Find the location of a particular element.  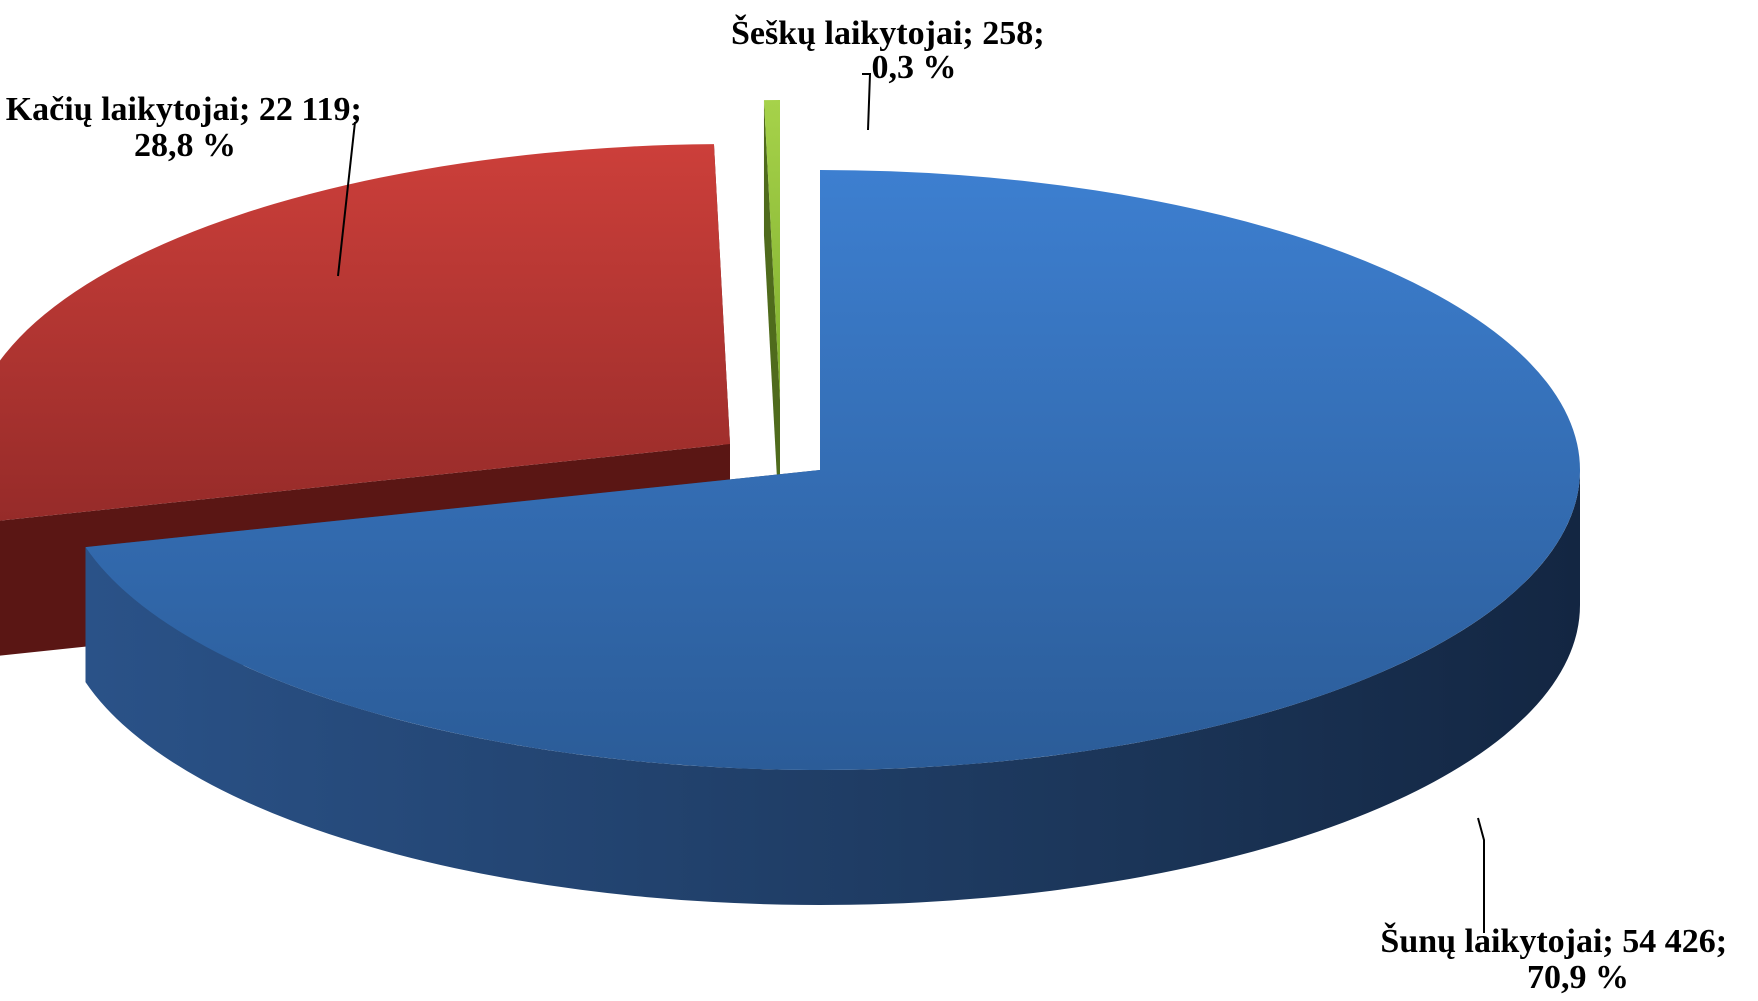

slice-label-cat-line2: 28,8 % is located at coordinates (185, 145).